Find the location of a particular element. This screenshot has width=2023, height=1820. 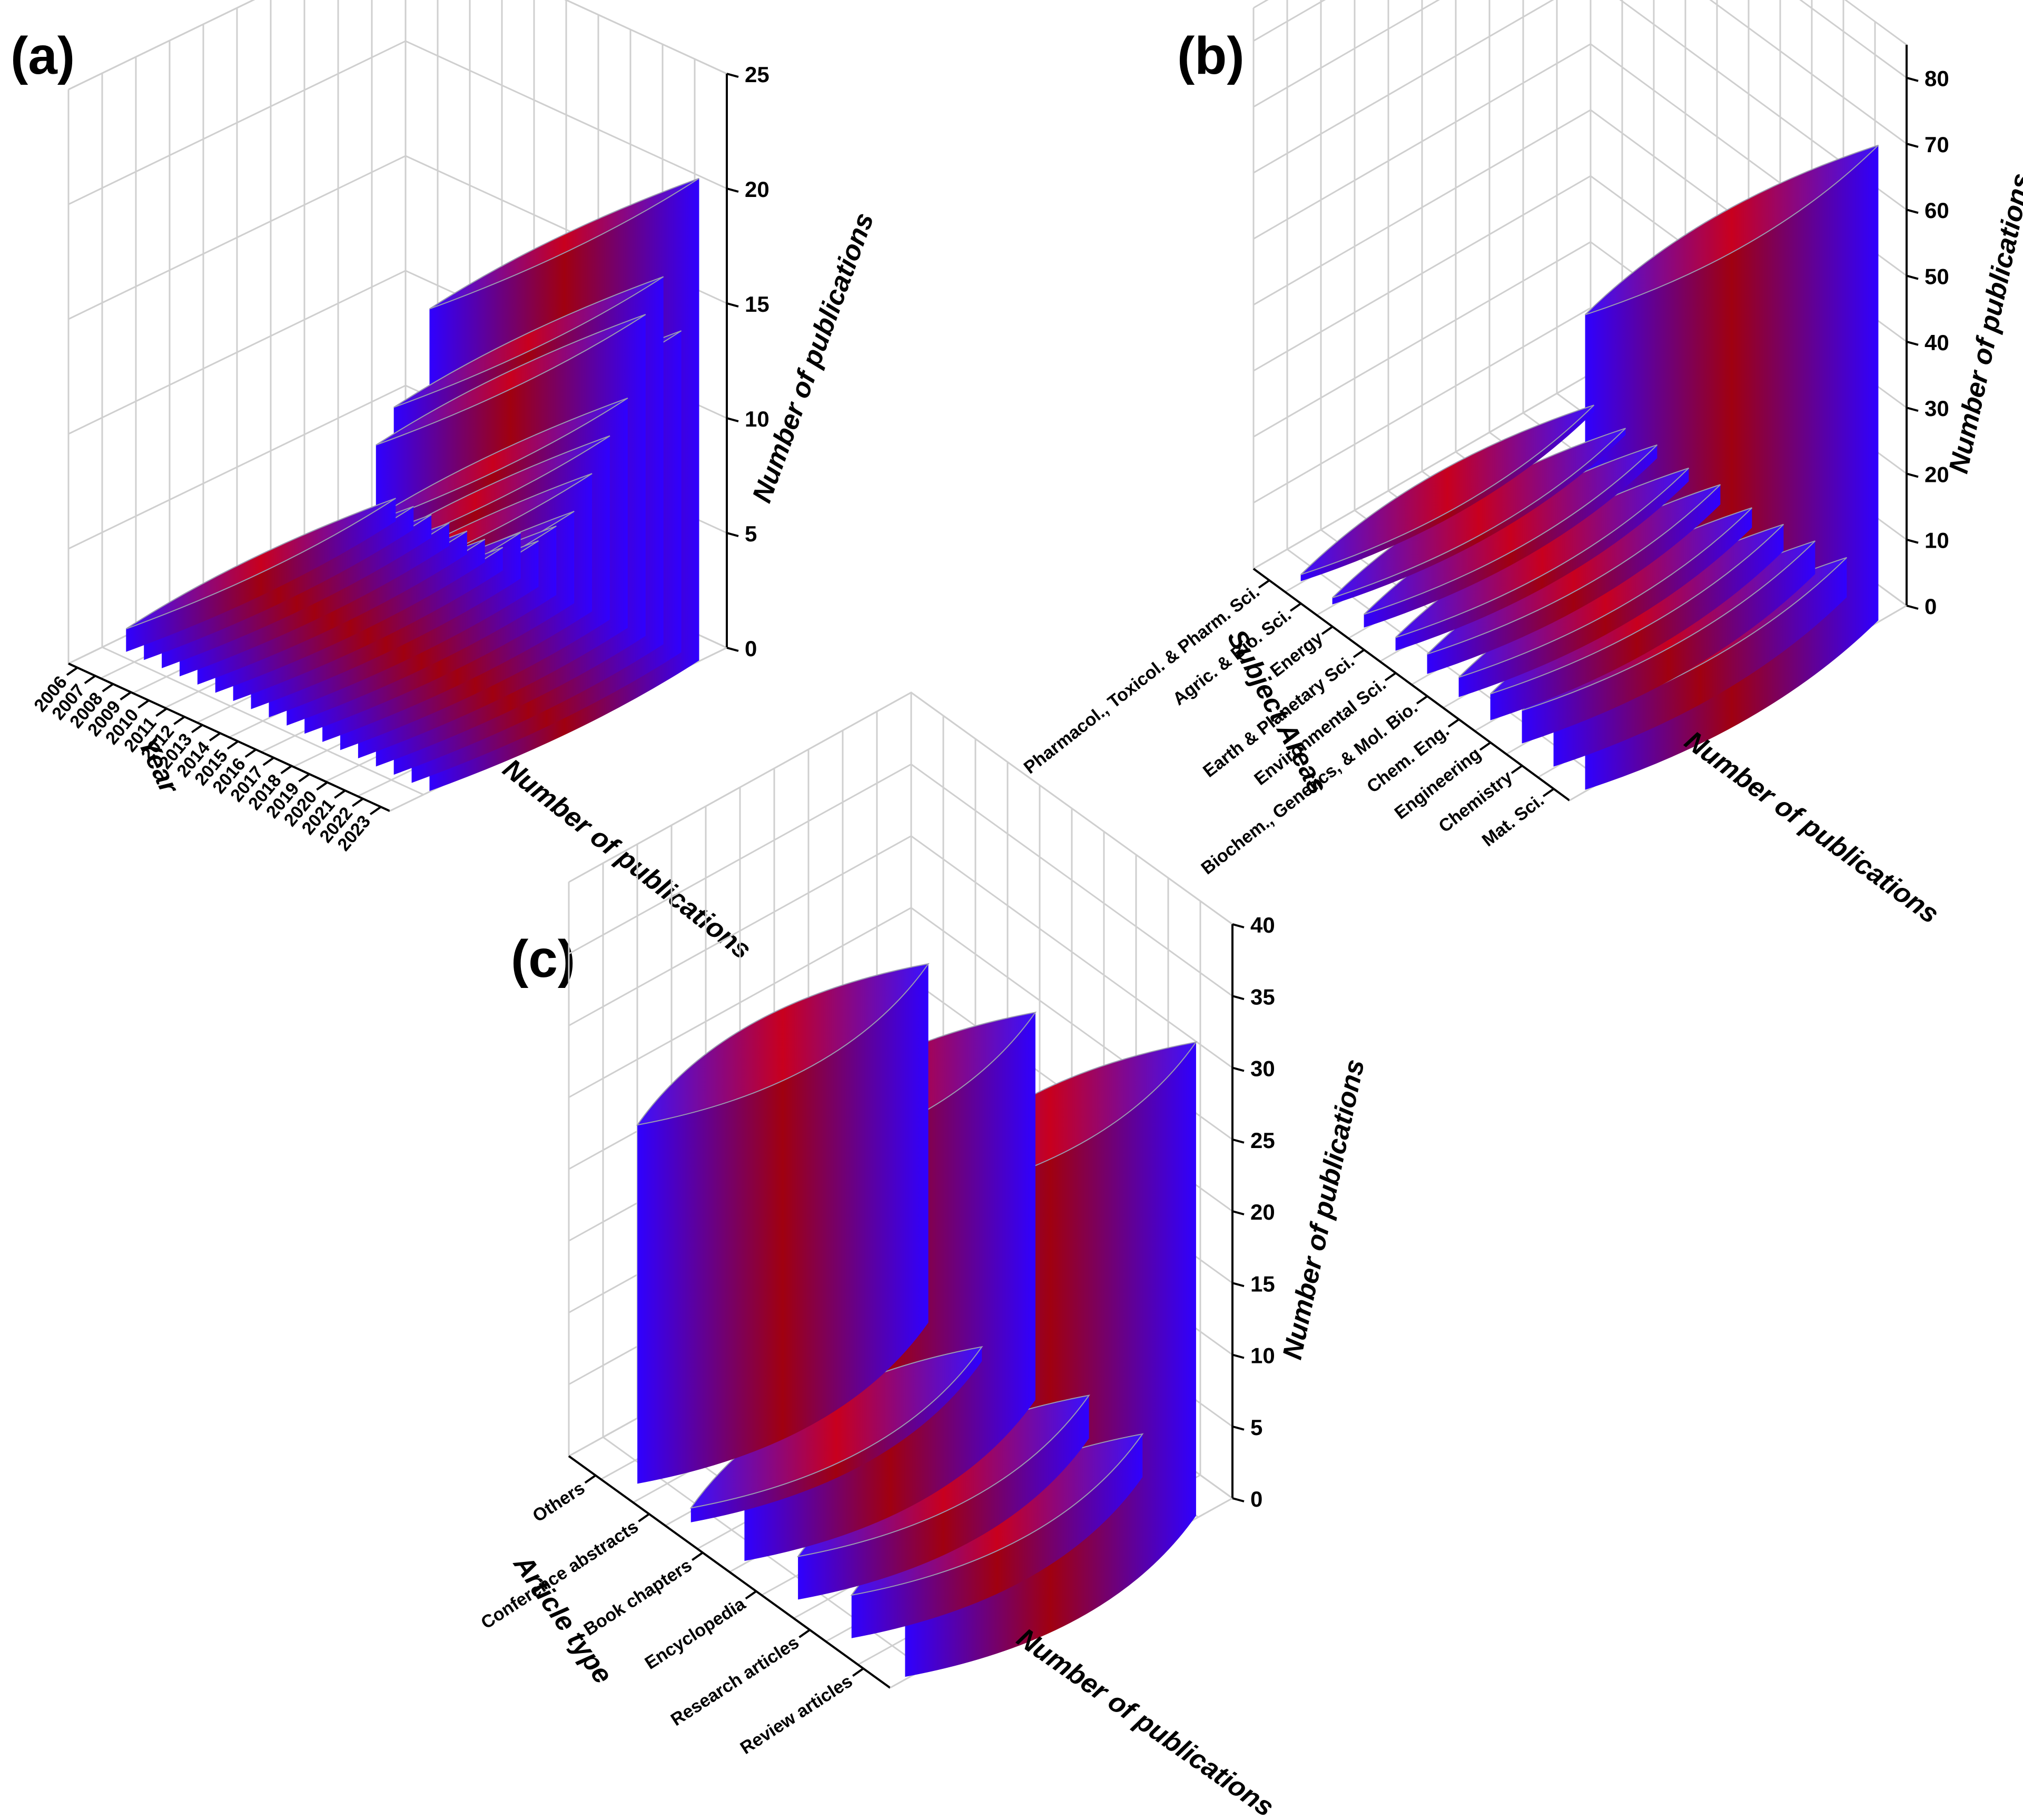

value-tick-label: 50 is located at coordinates (1937, 276).